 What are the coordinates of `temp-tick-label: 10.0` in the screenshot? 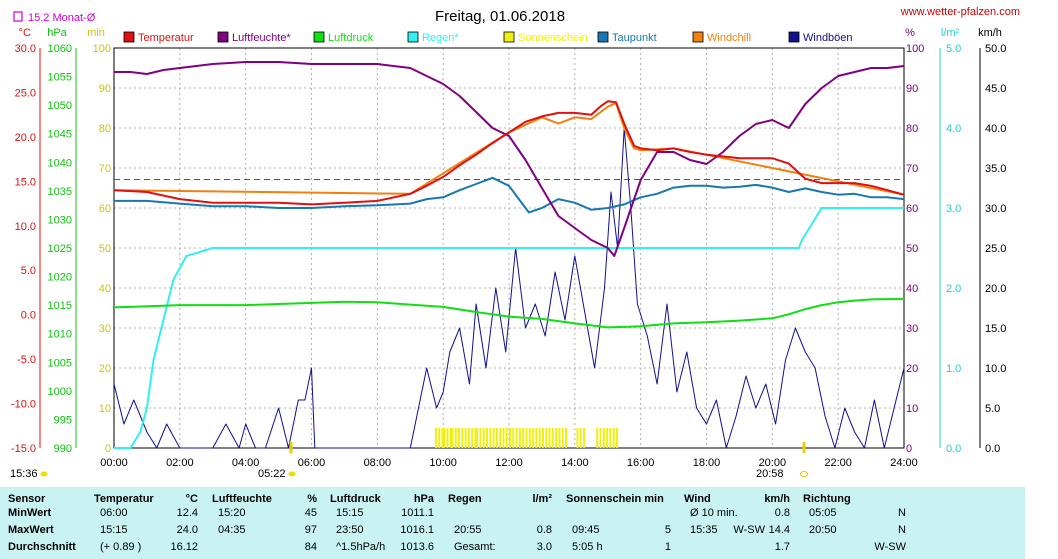 It's located at (25, 227).